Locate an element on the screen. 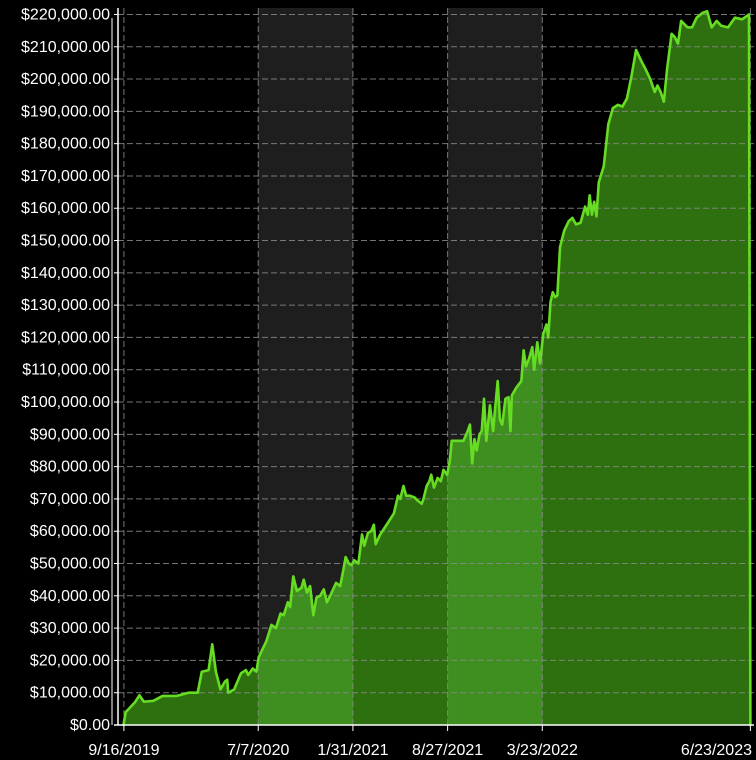  x-tick-label: 8/27/2021 is located at coordinates (447, 750).